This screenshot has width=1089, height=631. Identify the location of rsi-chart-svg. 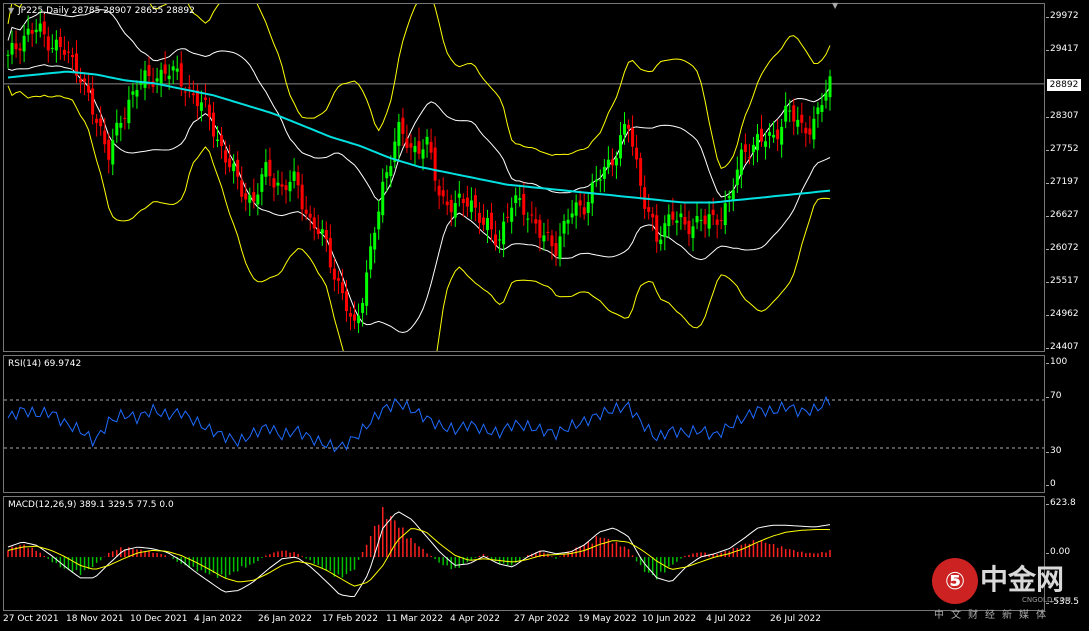
(524, 424).